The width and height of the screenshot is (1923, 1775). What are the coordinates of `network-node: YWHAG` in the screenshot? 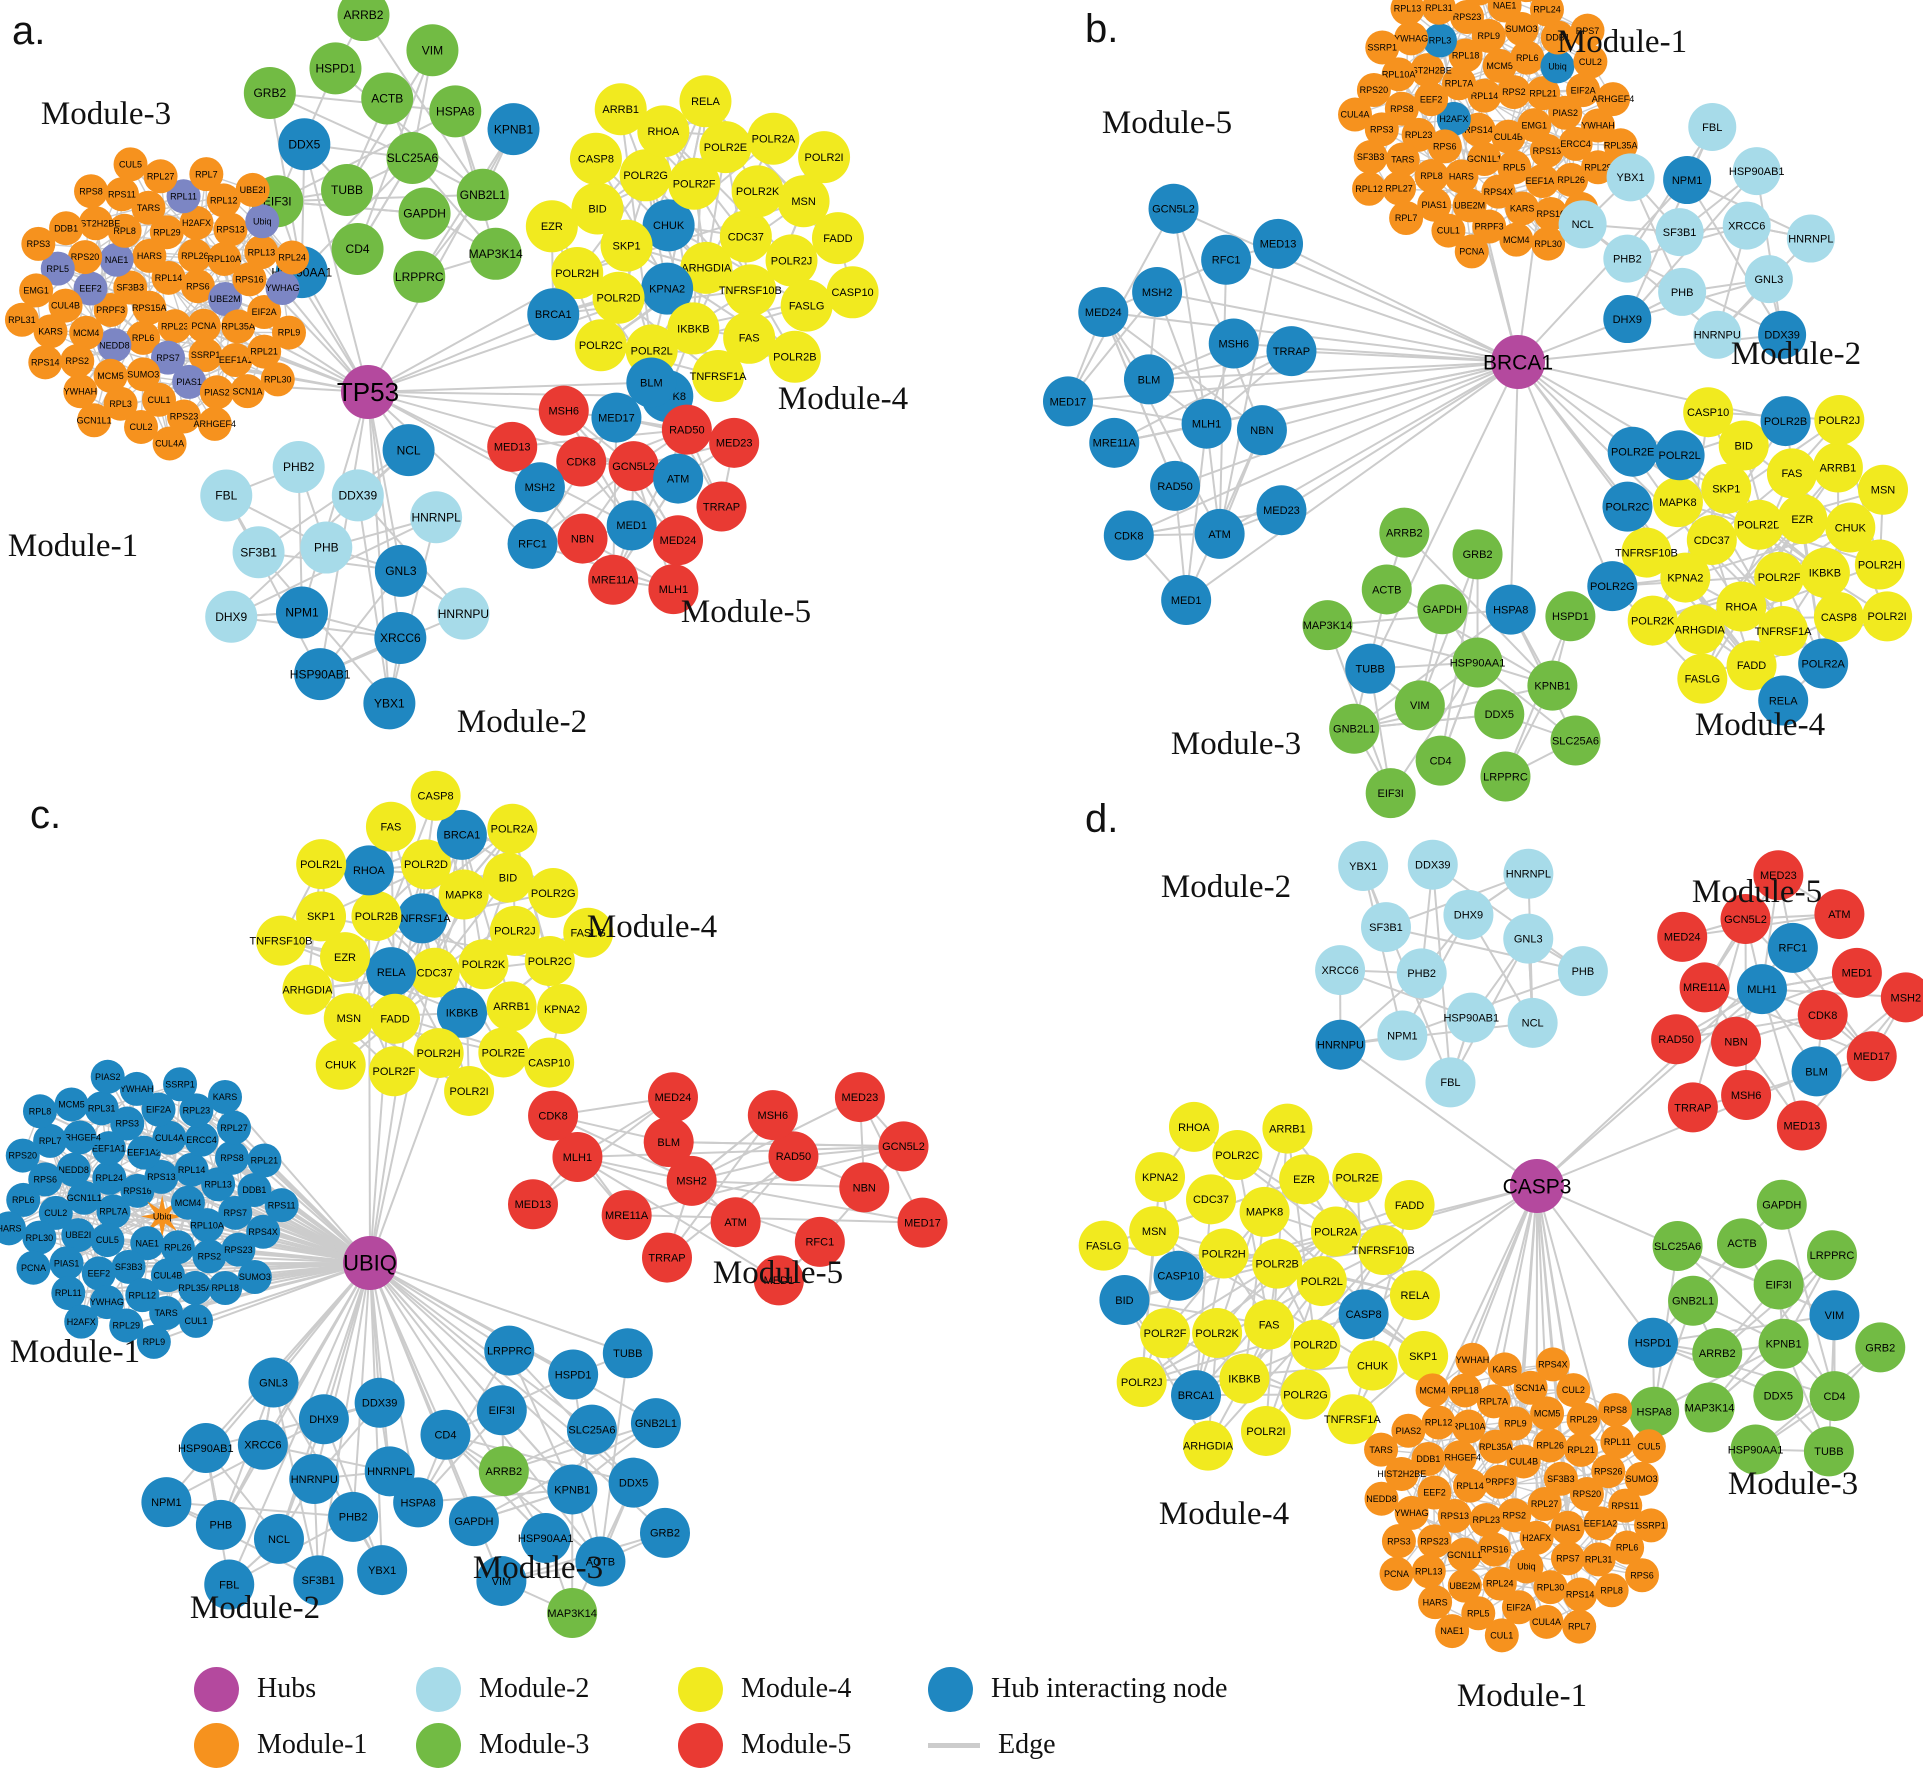 It's located at (1411, 38).